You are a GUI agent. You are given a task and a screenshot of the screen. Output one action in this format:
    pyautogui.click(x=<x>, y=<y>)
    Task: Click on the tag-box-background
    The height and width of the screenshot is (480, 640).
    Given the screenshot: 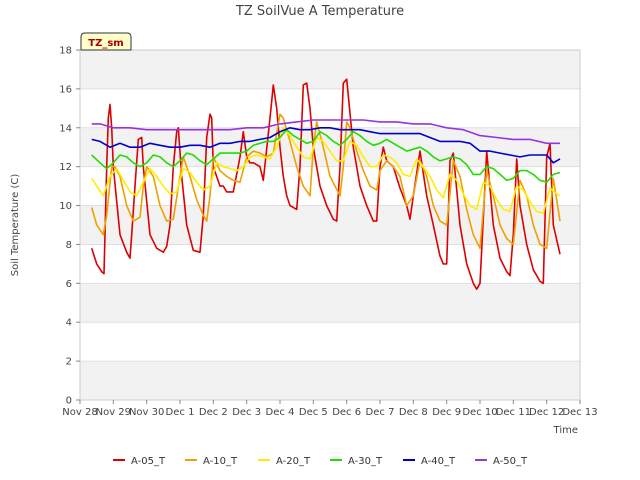 What is the action you would take?
    pyautogui.click(x=106, y=41)
    